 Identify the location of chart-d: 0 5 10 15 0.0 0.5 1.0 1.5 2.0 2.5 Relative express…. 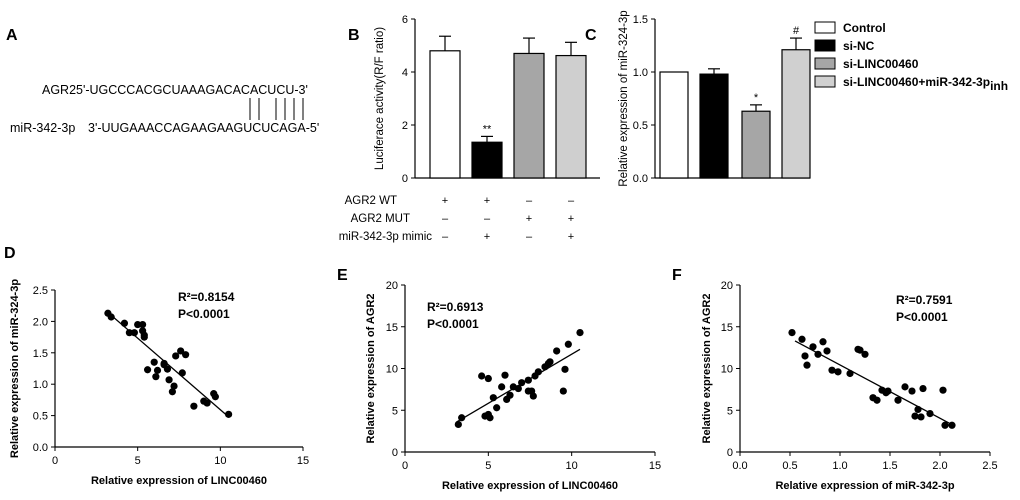
(159, 383).